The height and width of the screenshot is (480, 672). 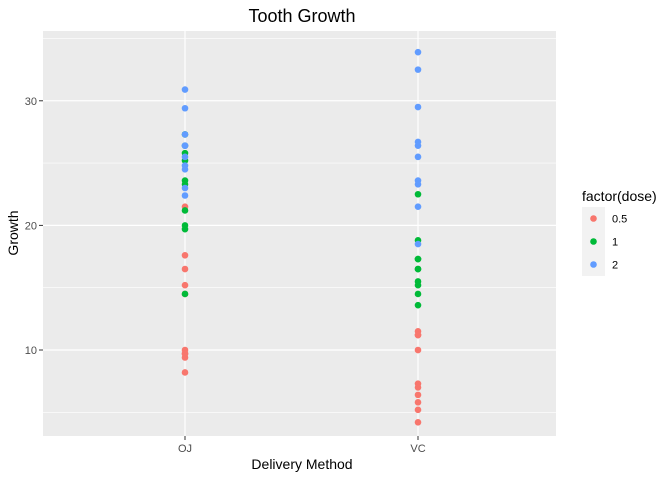 I want to click on legend: factor(dose) 0.5 1 2, so click(x=619, y=232).